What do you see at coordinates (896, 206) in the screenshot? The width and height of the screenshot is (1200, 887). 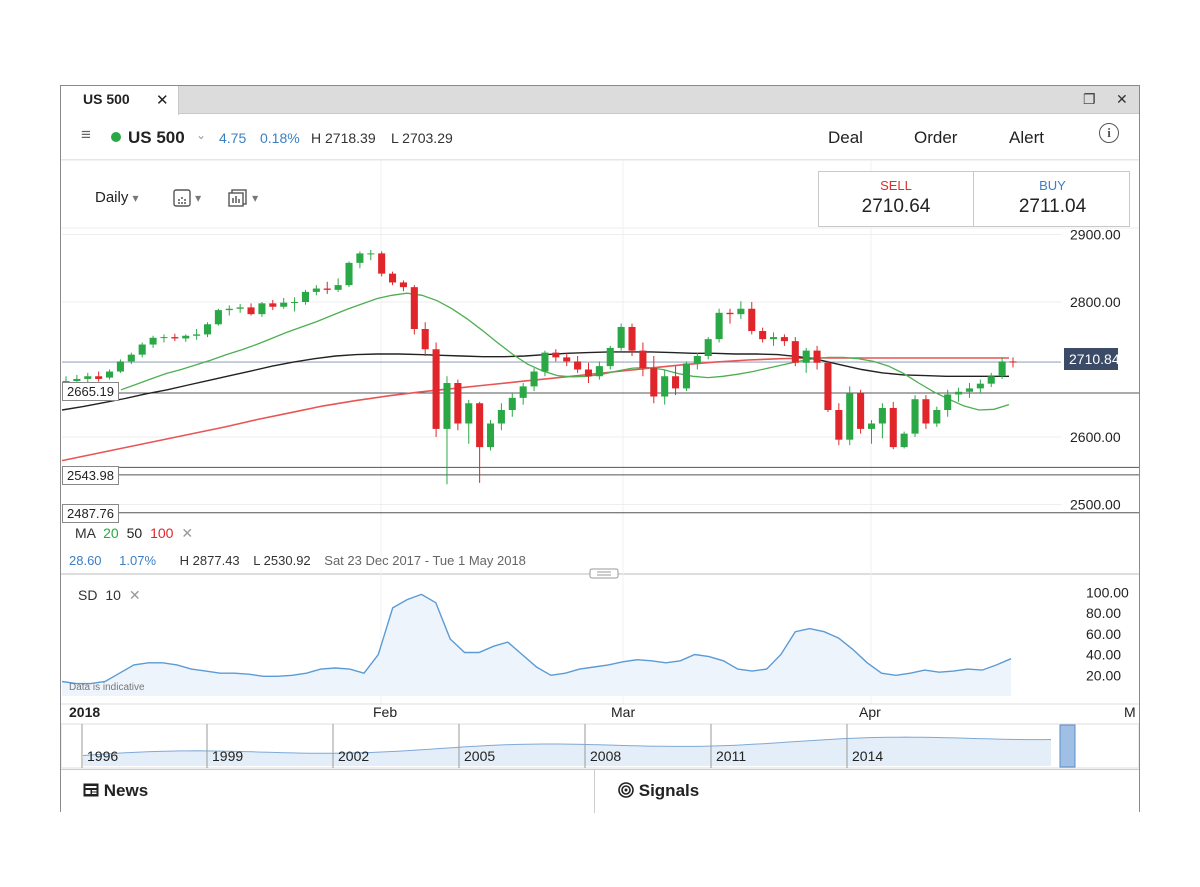 I see `sell-price: 2710.64` at bounding box center [896, 206].